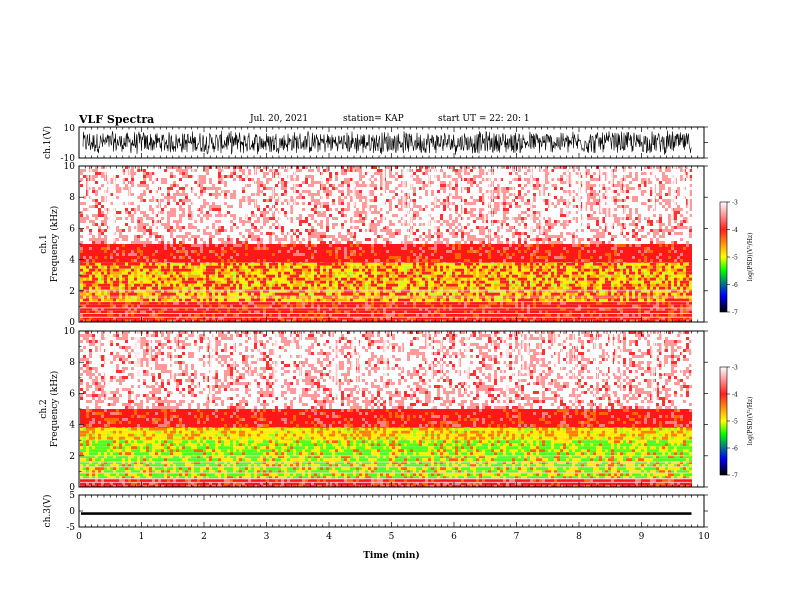  What do you see at coordinates (387, 142) in the screenshot?
I see `ch1-trace` at bounding box center [387, 142].